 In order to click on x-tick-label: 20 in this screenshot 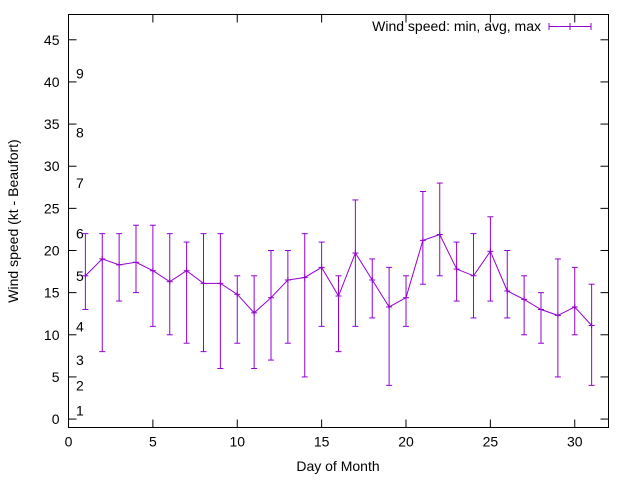, I will do `click(406, 442)`.